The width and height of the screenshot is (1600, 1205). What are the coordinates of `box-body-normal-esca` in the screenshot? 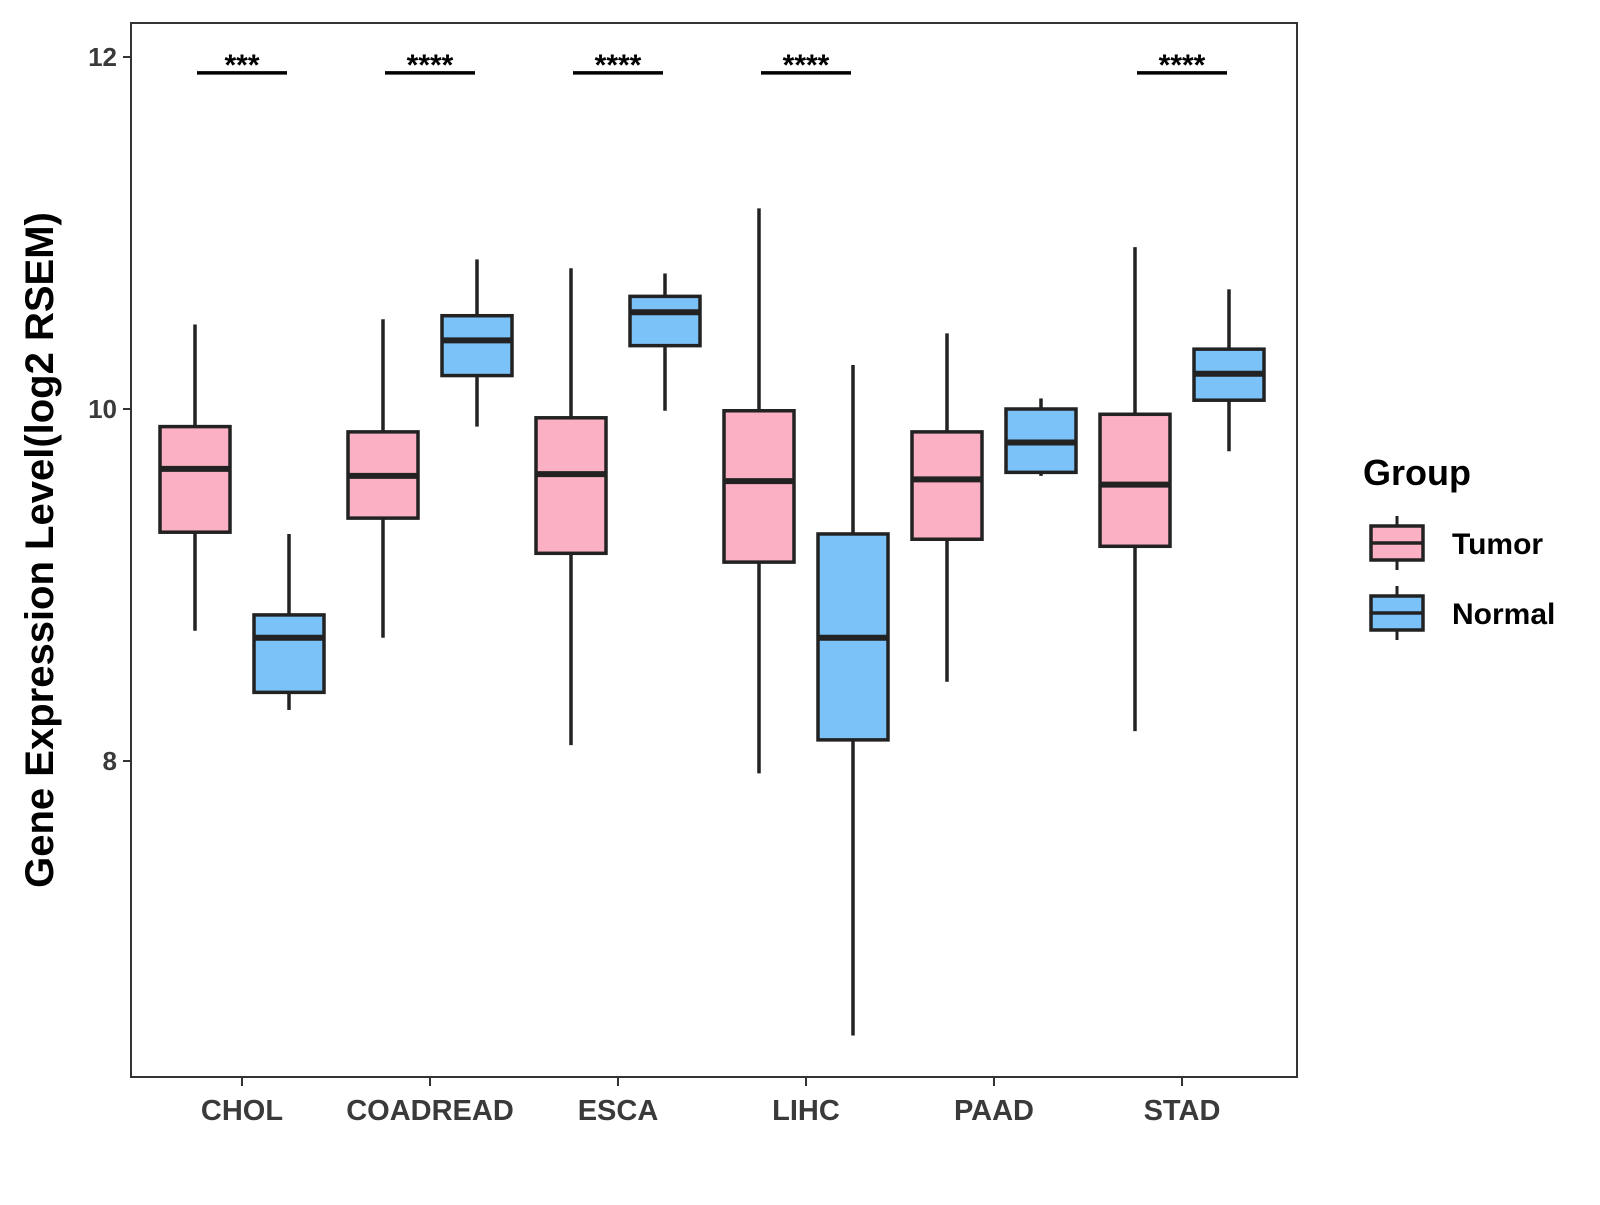 It's located at (665, 321).